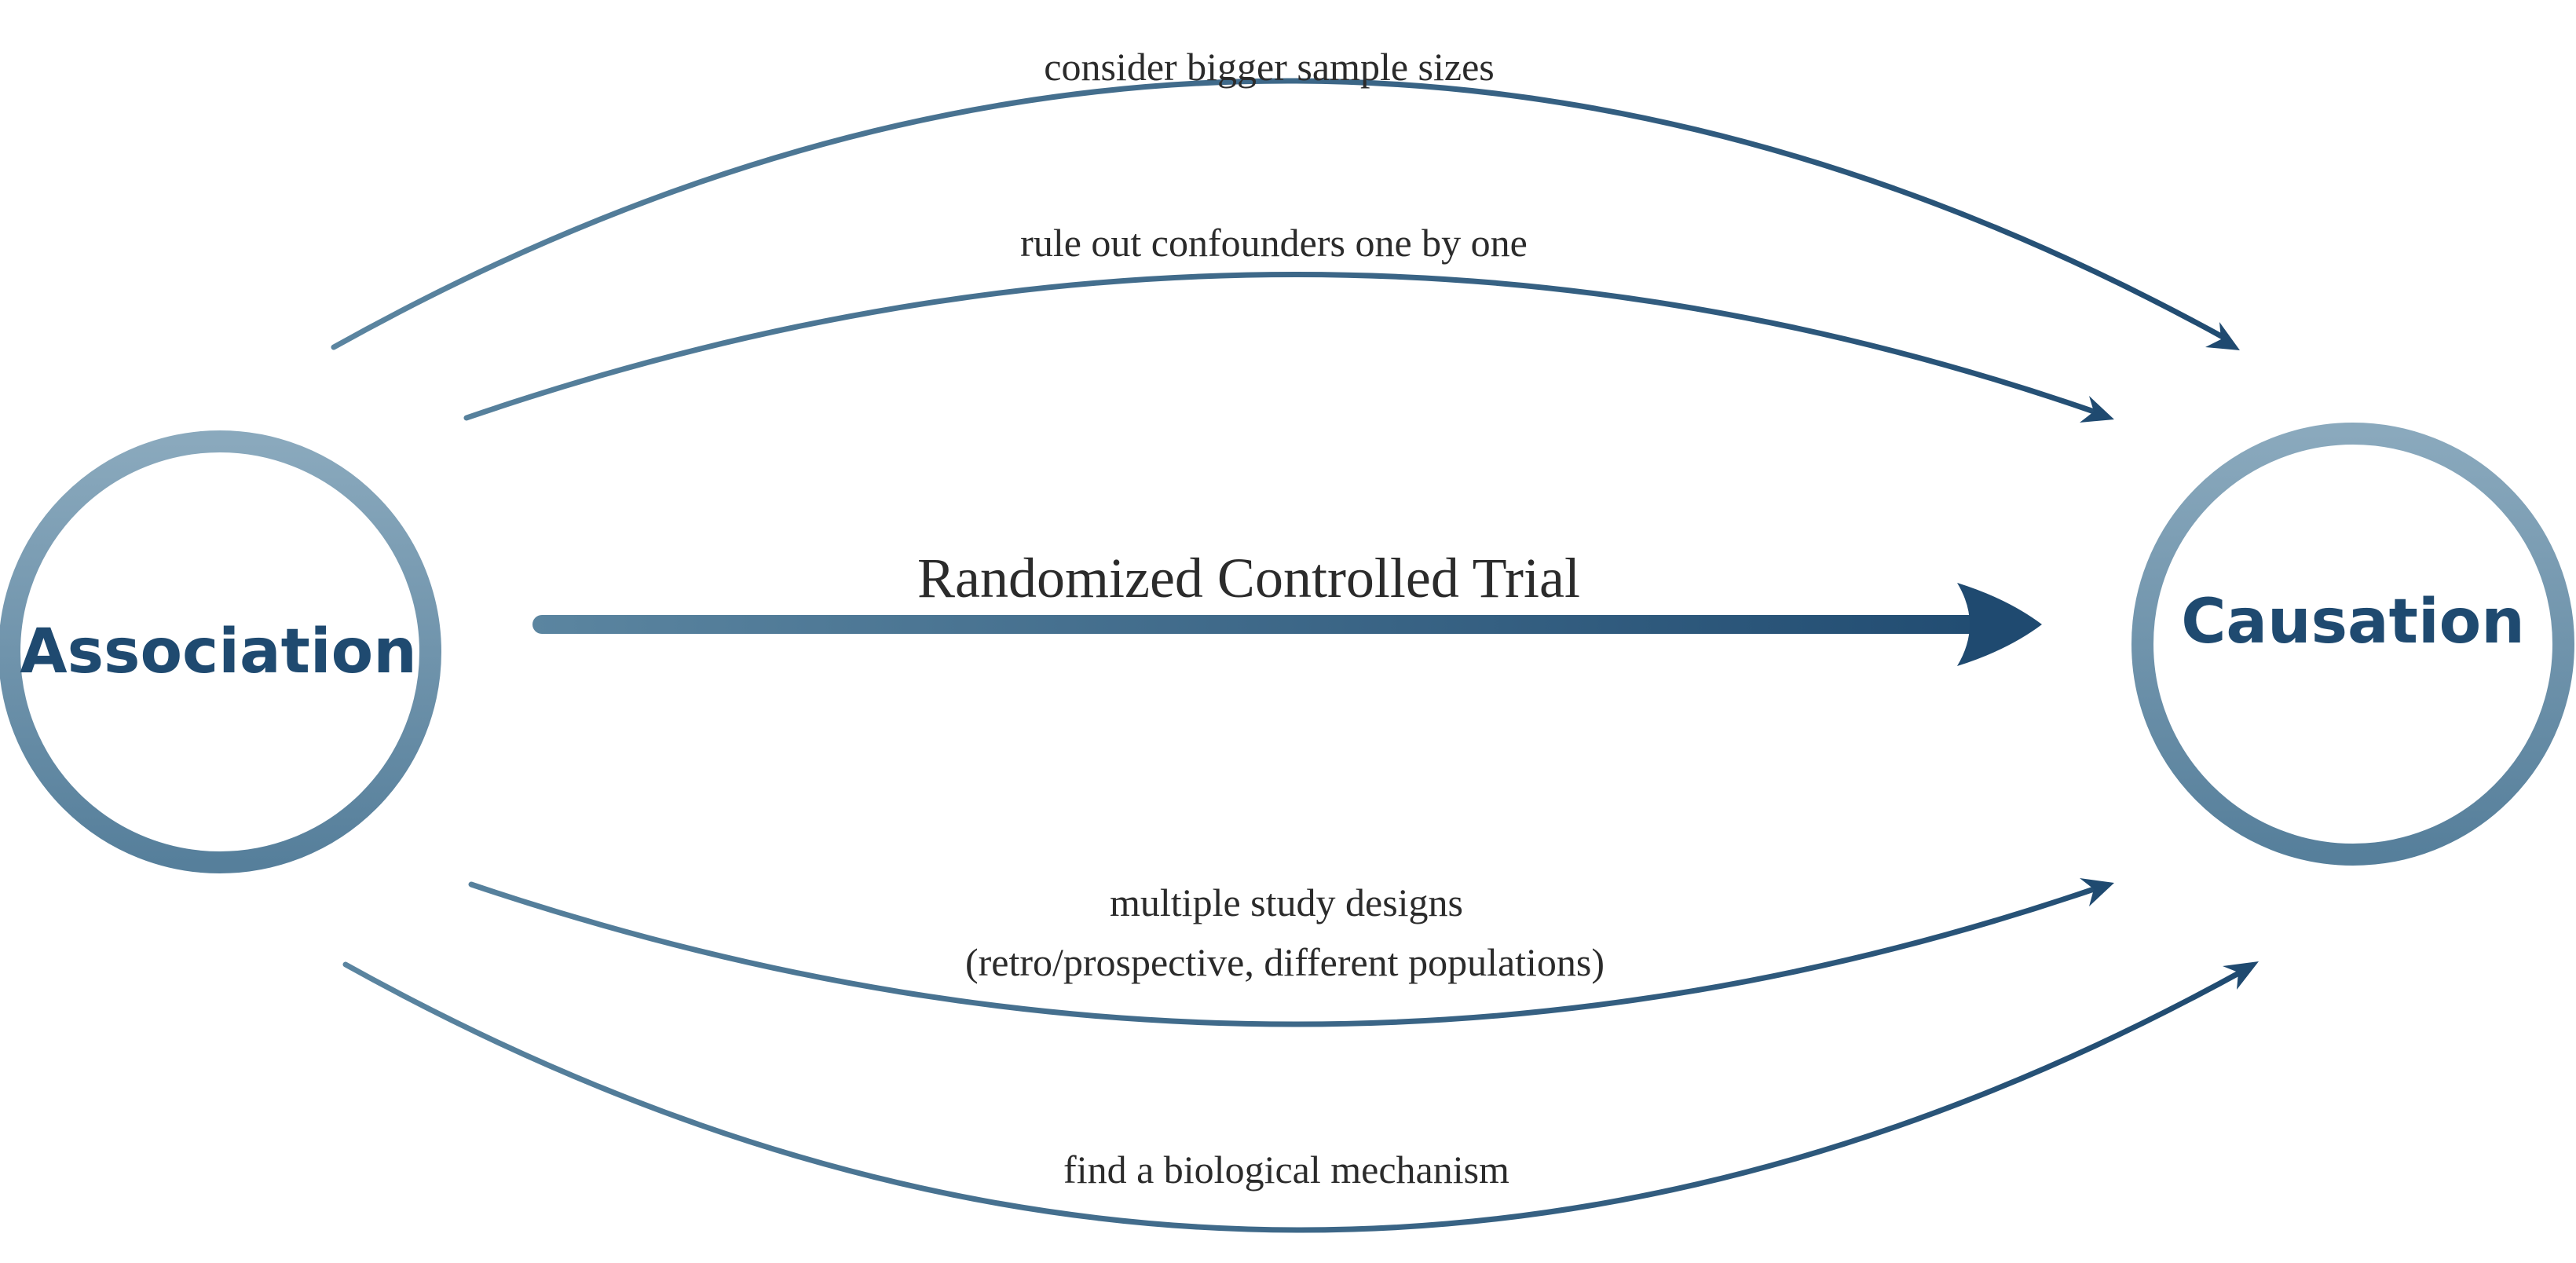  I want to click on causation-node: Causation, so click(2353, 644).